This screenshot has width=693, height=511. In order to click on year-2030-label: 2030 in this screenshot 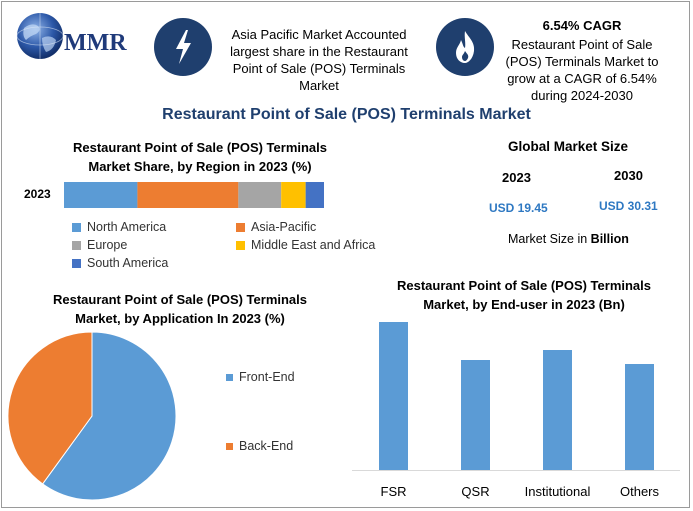, I will do `click(628, 175)`.